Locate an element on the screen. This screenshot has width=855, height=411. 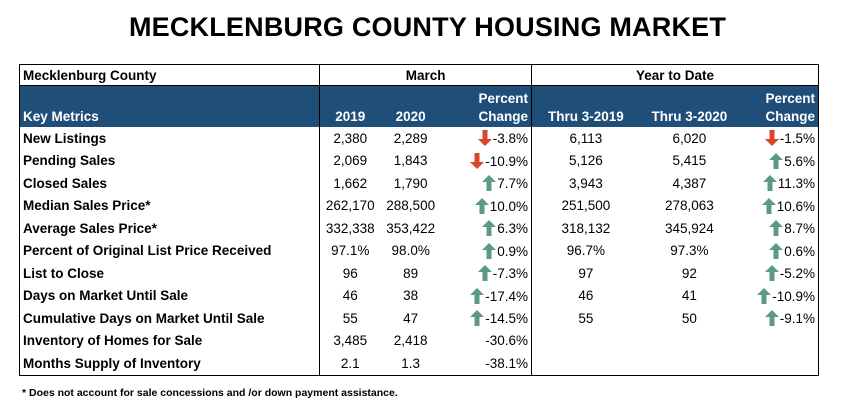
percent-value: -7.3% is located at coordinates (510, 274).